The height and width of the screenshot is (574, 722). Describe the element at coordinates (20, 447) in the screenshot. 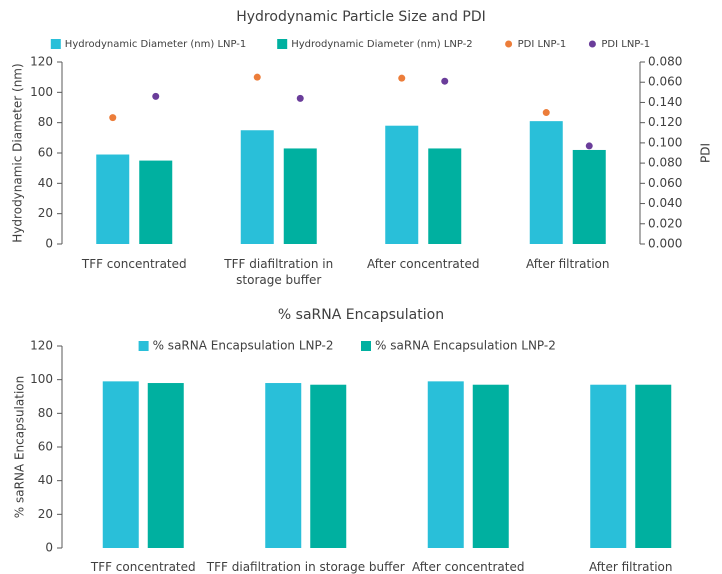

I see `y-axis-label: % saRNA Encapsulation` at that location.